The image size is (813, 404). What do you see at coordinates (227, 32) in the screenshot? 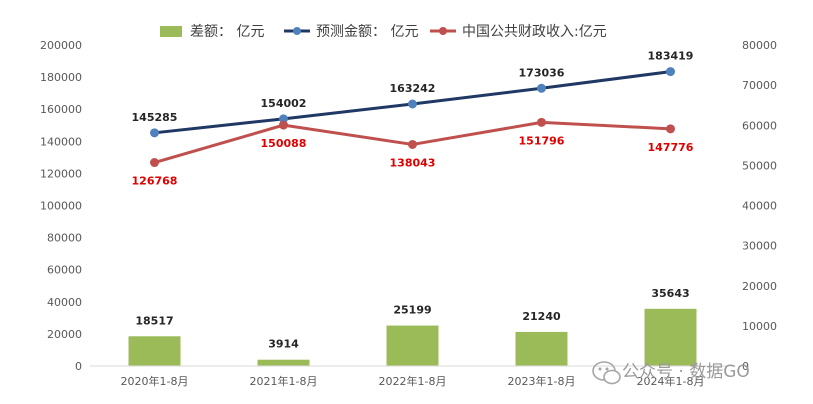
I see `legend-label: 差额： 亿元` at bounding box center [227, 32].